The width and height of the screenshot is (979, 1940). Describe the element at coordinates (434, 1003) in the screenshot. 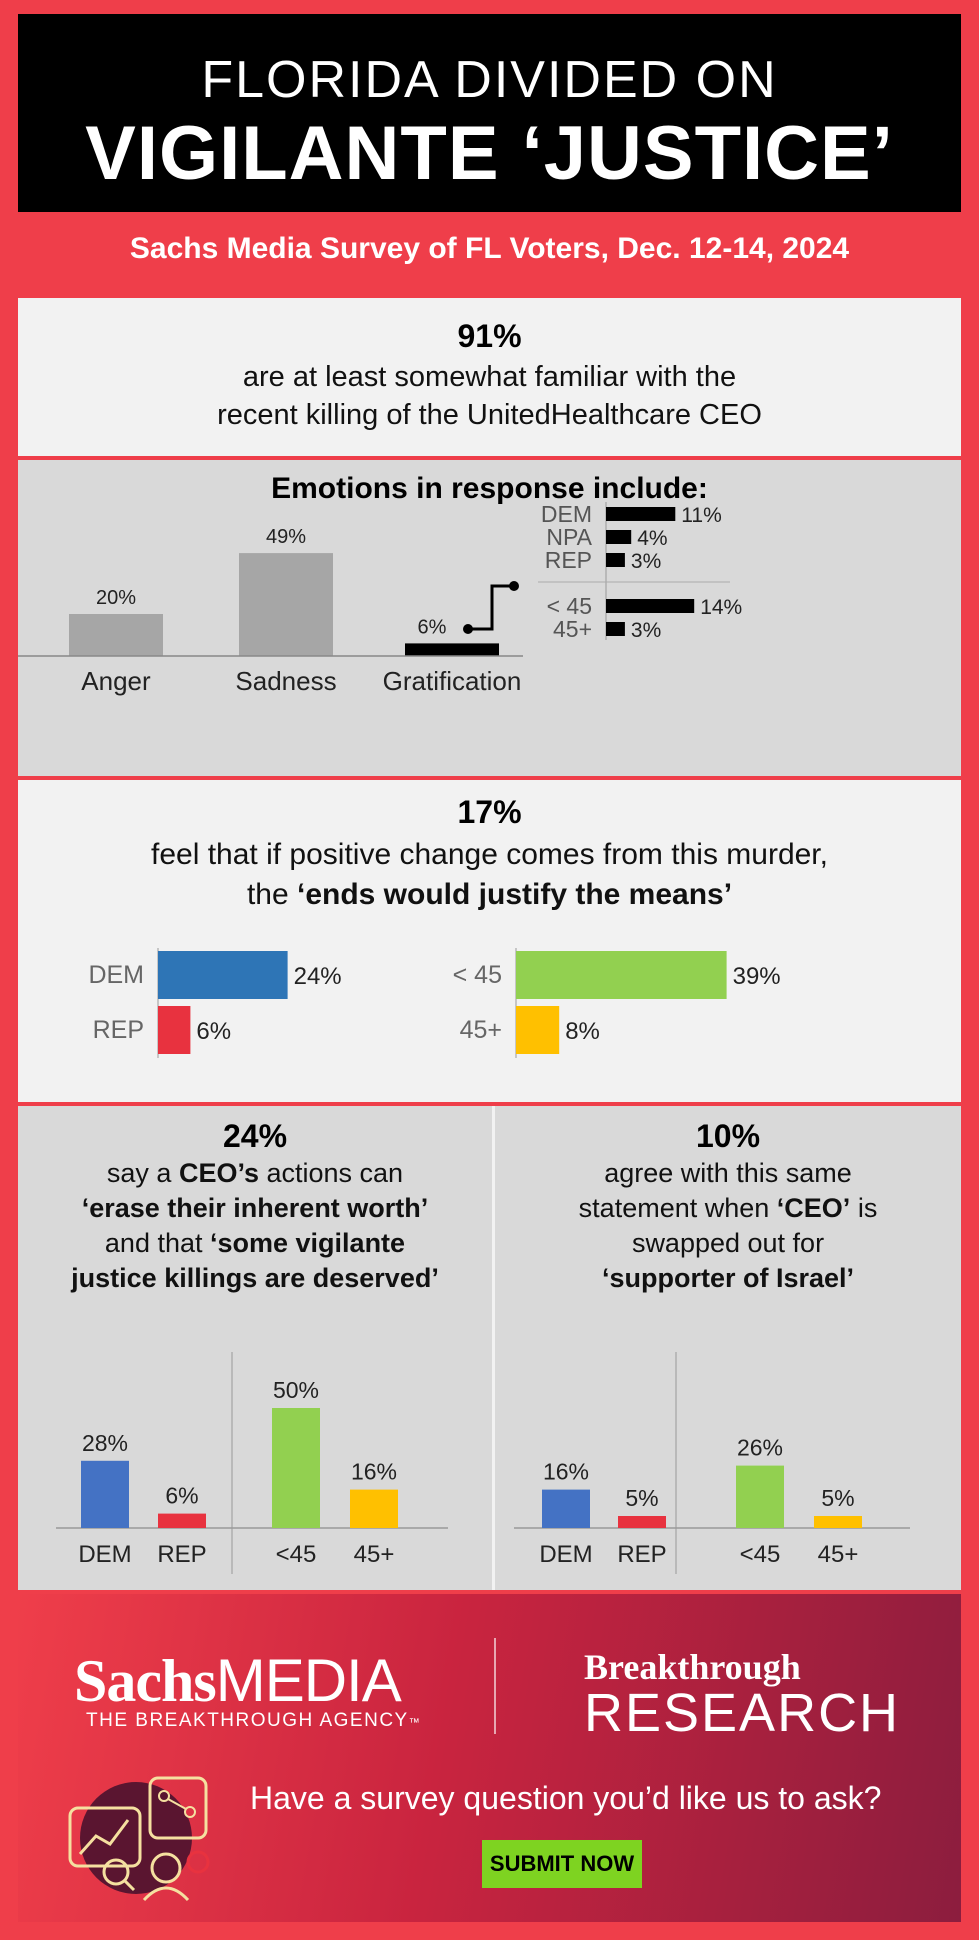

I see `ends-chart: DEM 24% REP 6% < 45 39% 45+ 8%` at that location.